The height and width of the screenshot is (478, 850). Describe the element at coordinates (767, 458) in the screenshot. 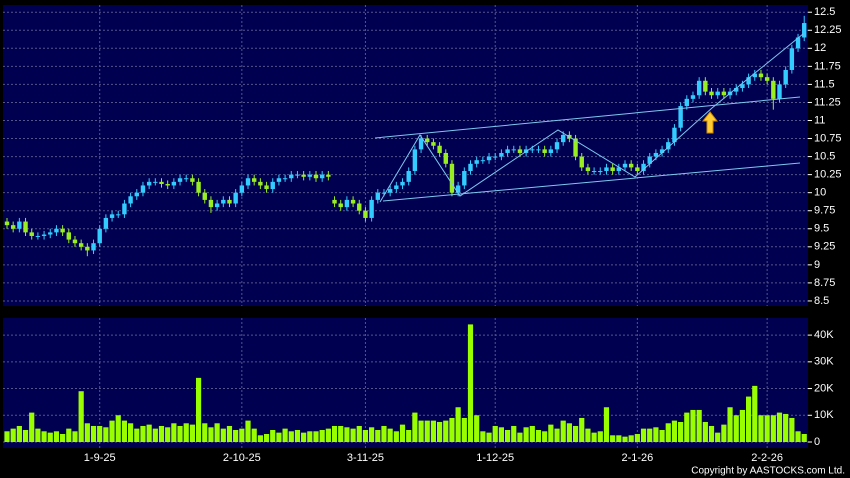

I see `x-tick-label: 2-2-26` at that location.